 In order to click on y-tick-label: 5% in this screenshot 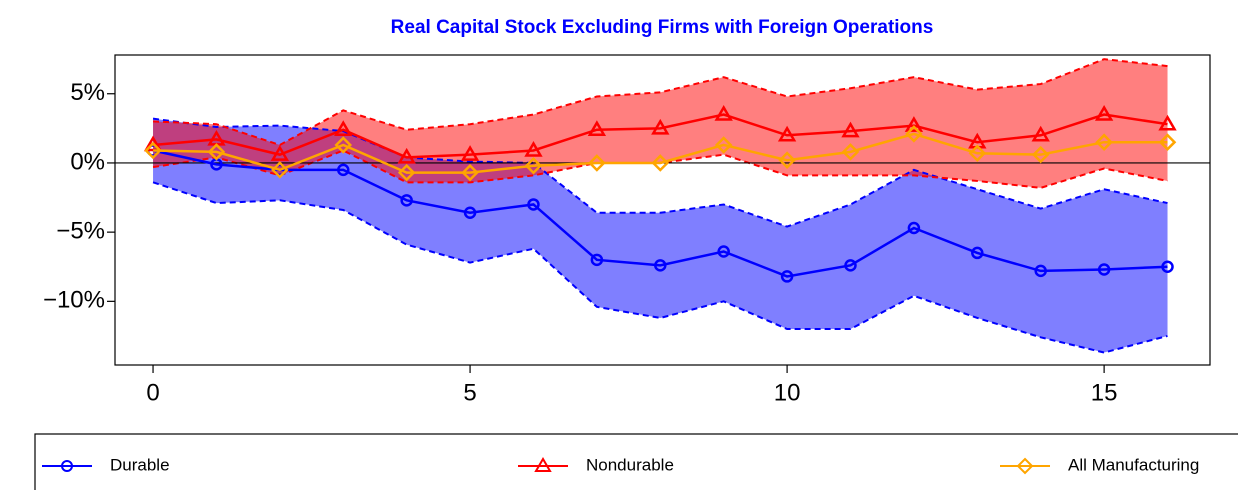, I will do `click(87, 92)`.